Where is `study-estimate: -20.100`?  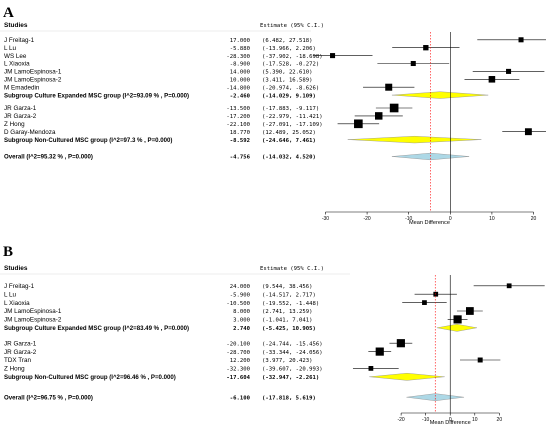 study-estimate: -20.100 is located at coordinates (238, 344).